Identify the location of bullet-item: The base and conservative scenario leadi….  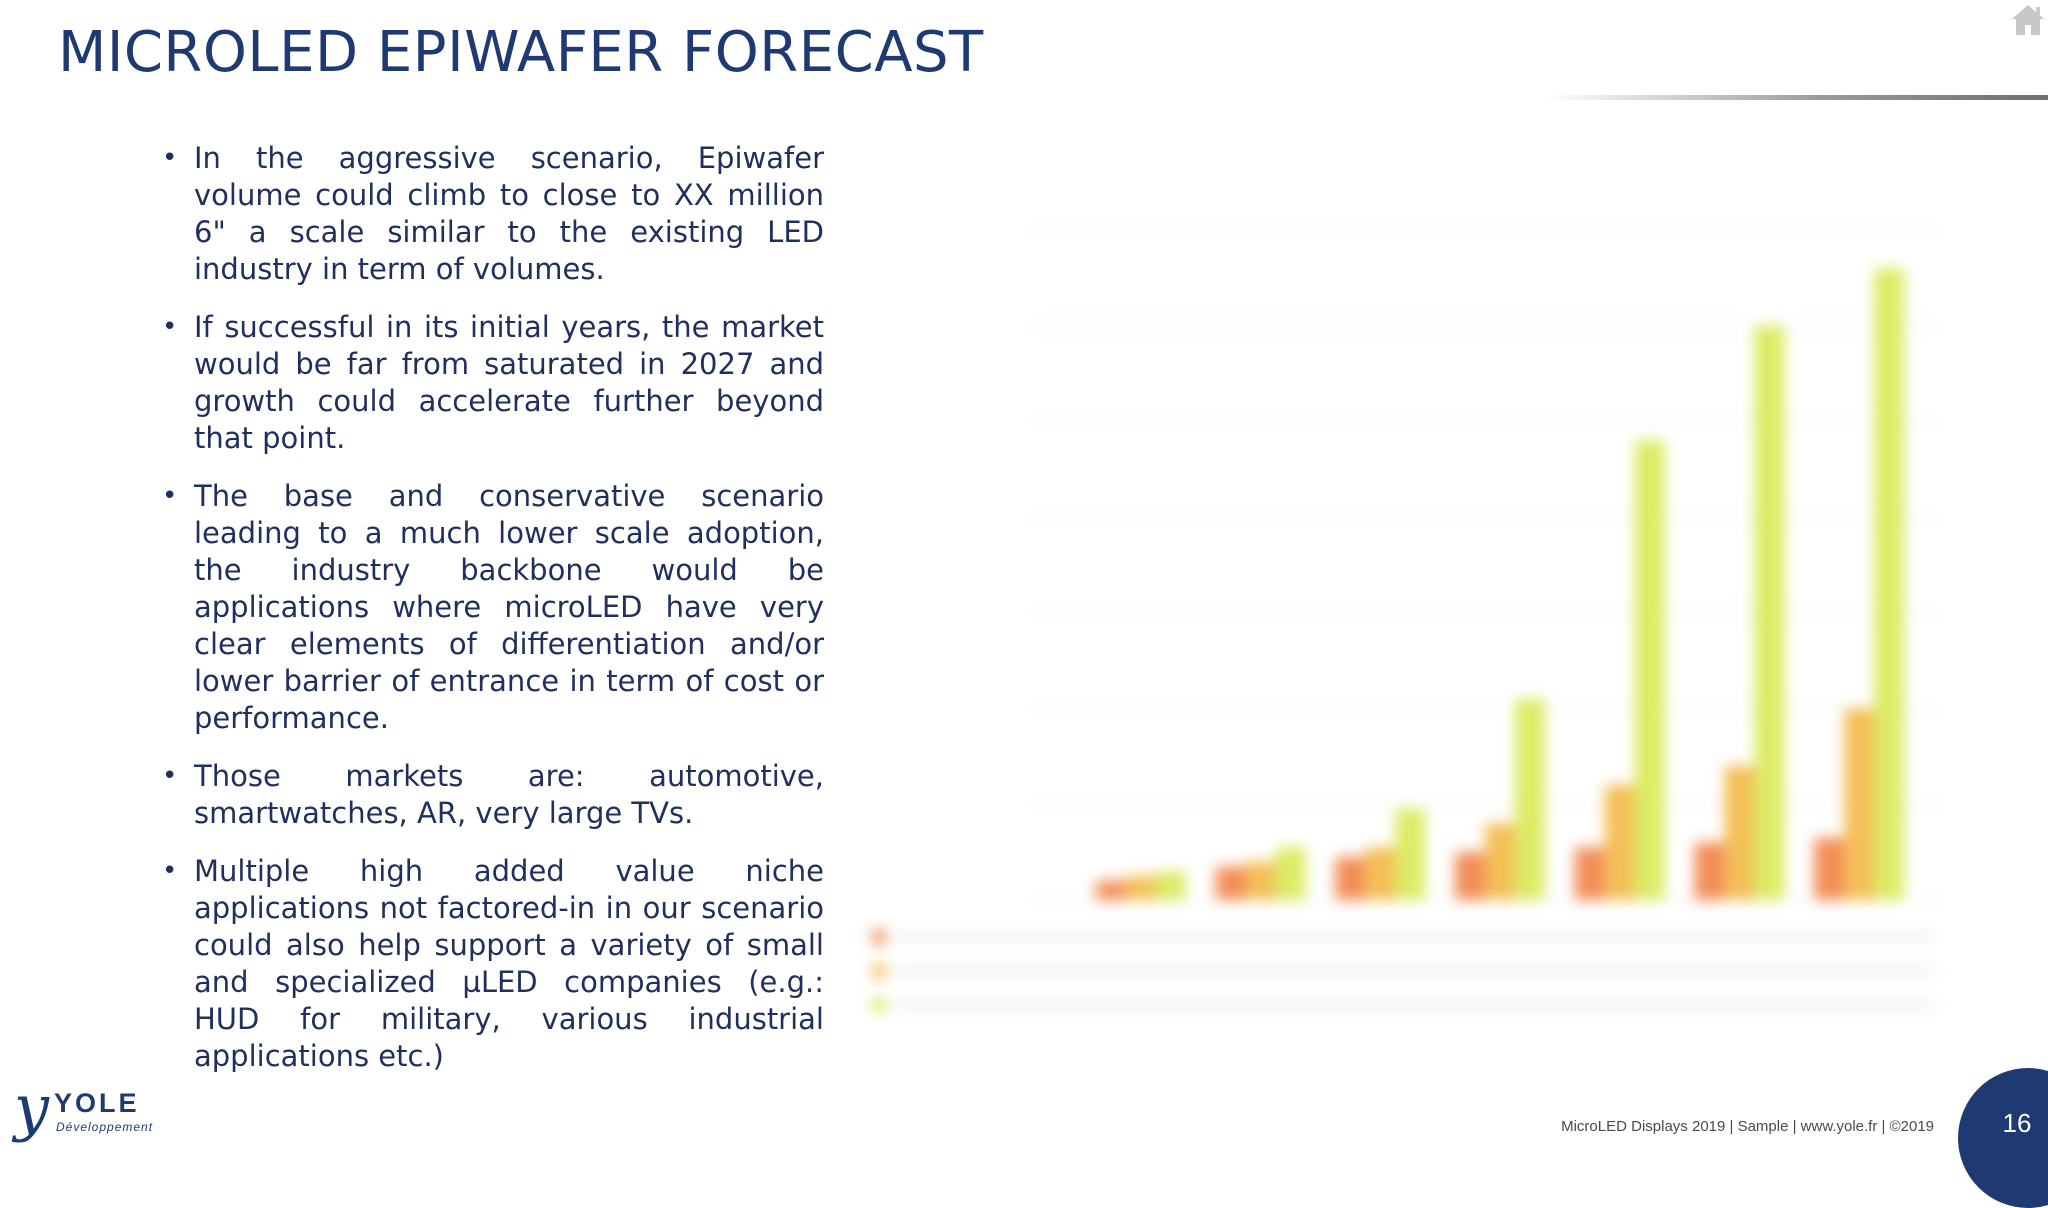
(492, 607).